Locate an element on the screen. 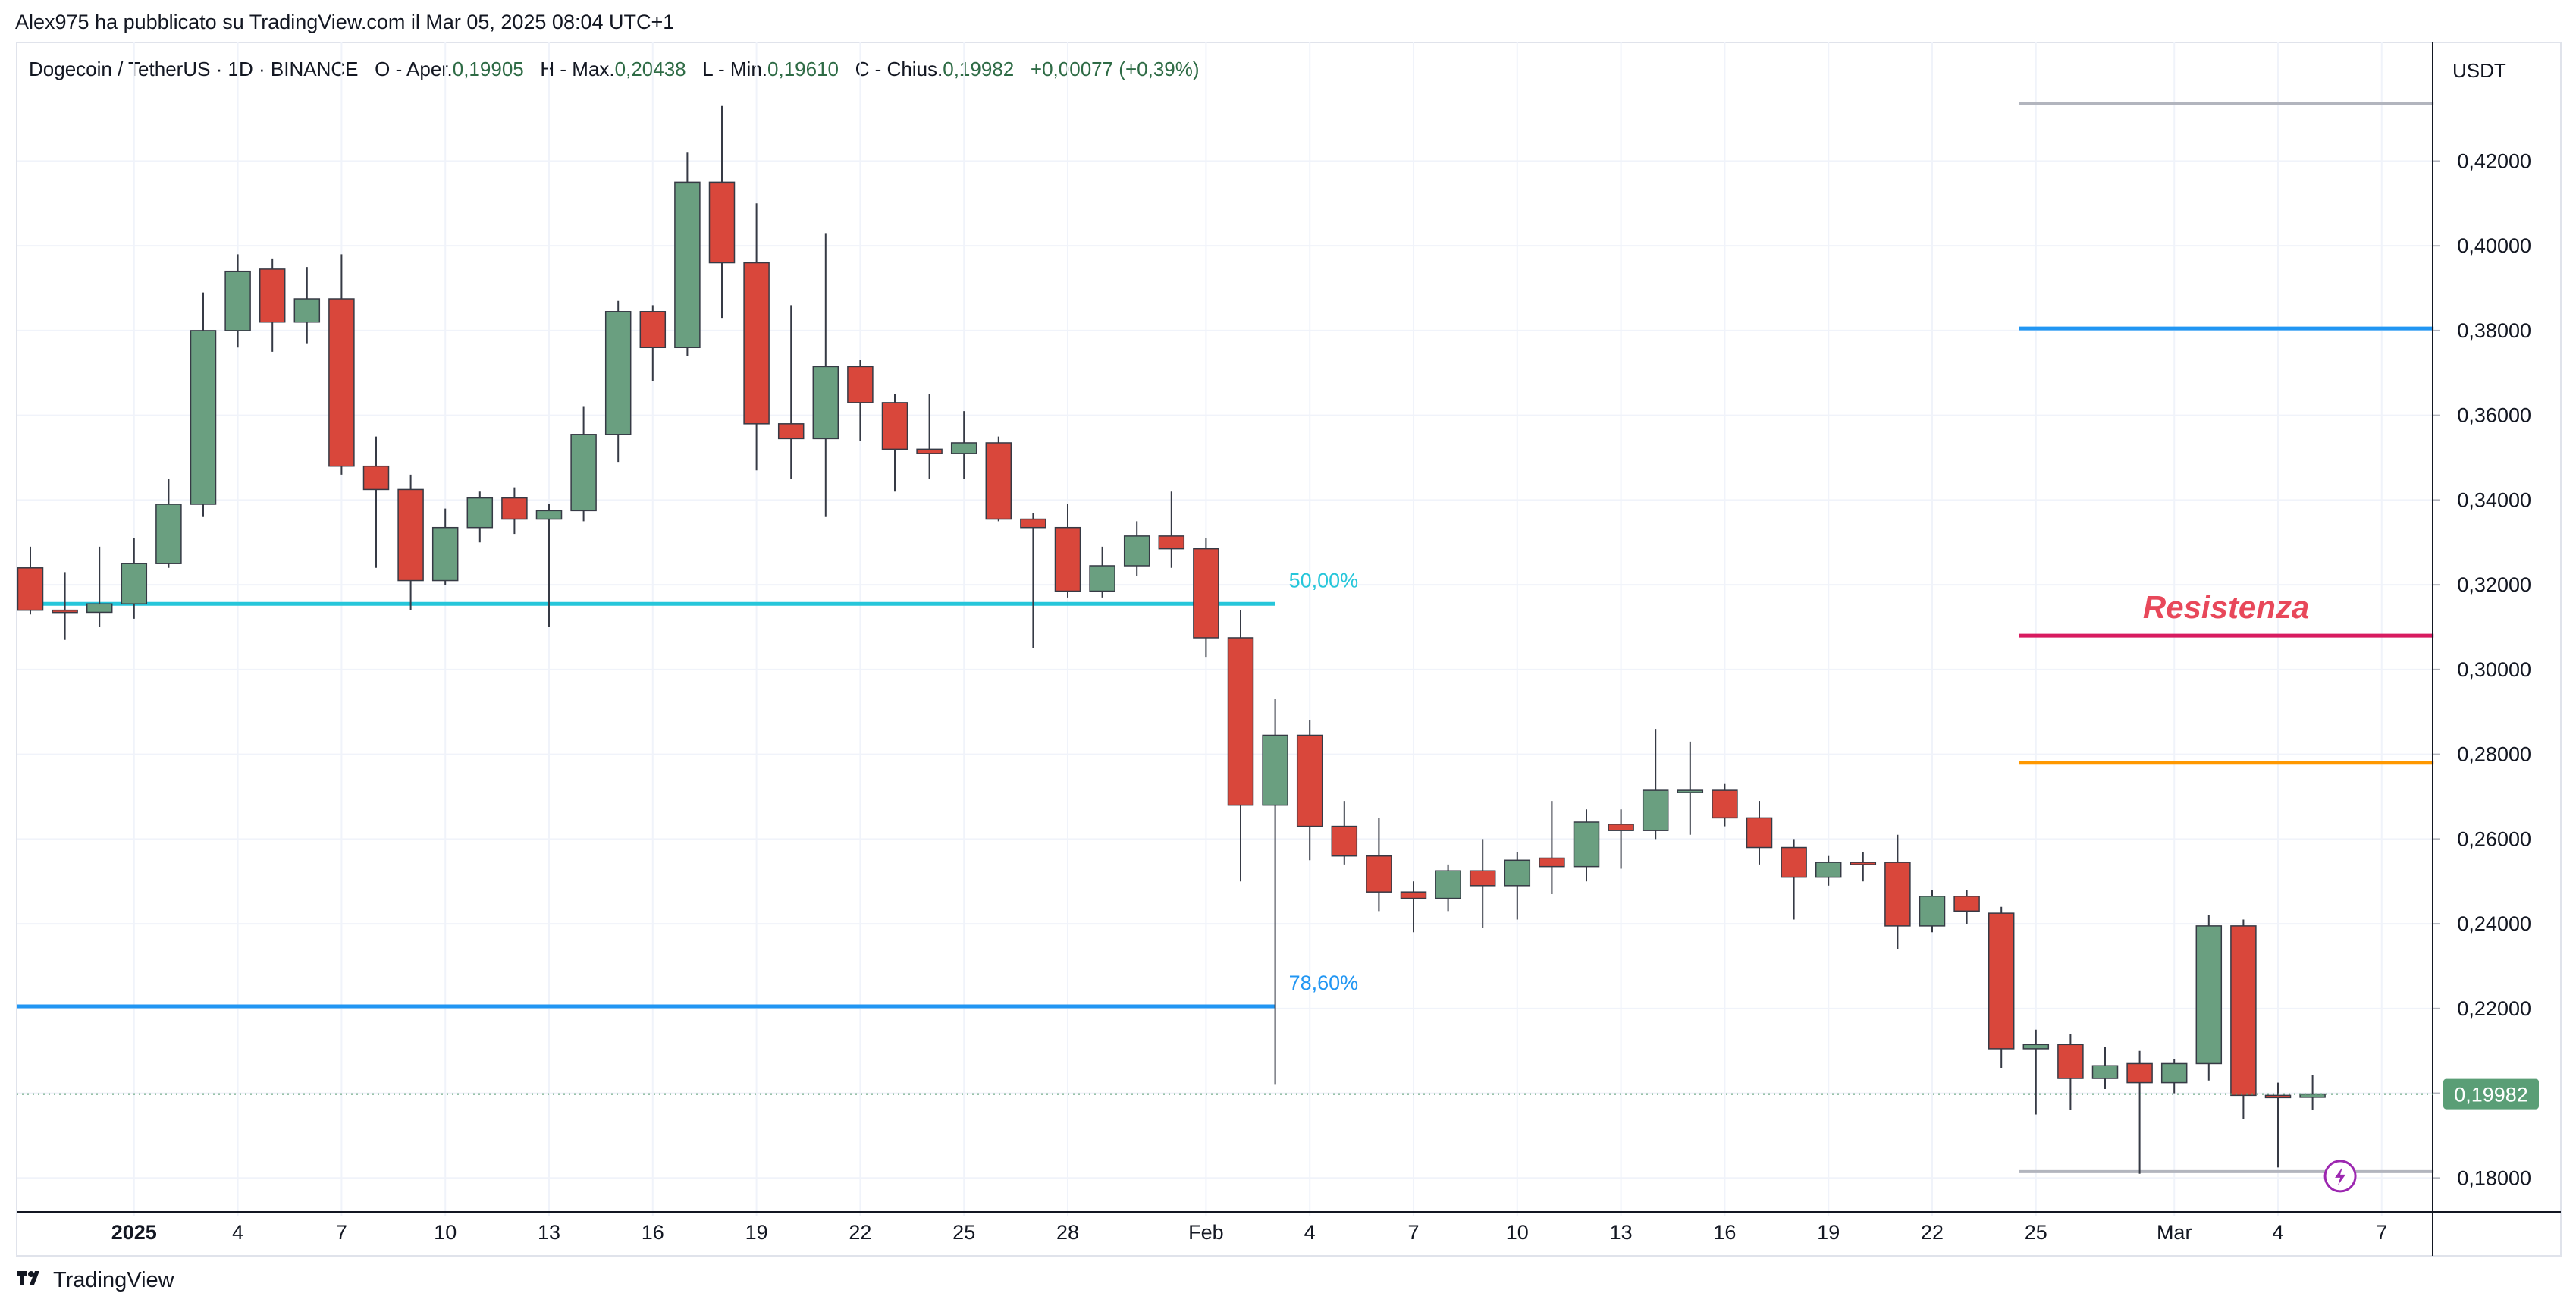 The image size is (2576, 1312). tradingview-logo-icon is located at coordinates (30, 1280).